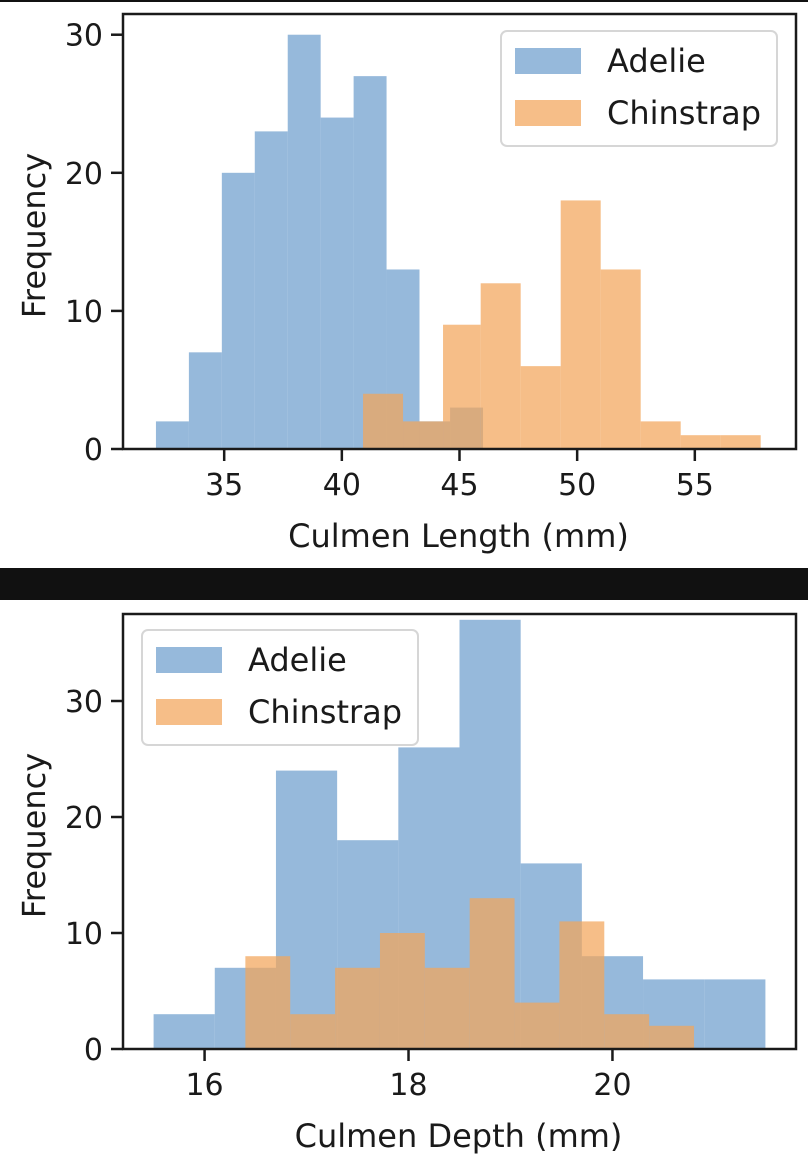  I want to click on x-axis-label: Culmen Depth (mm), so click(459, 1136).